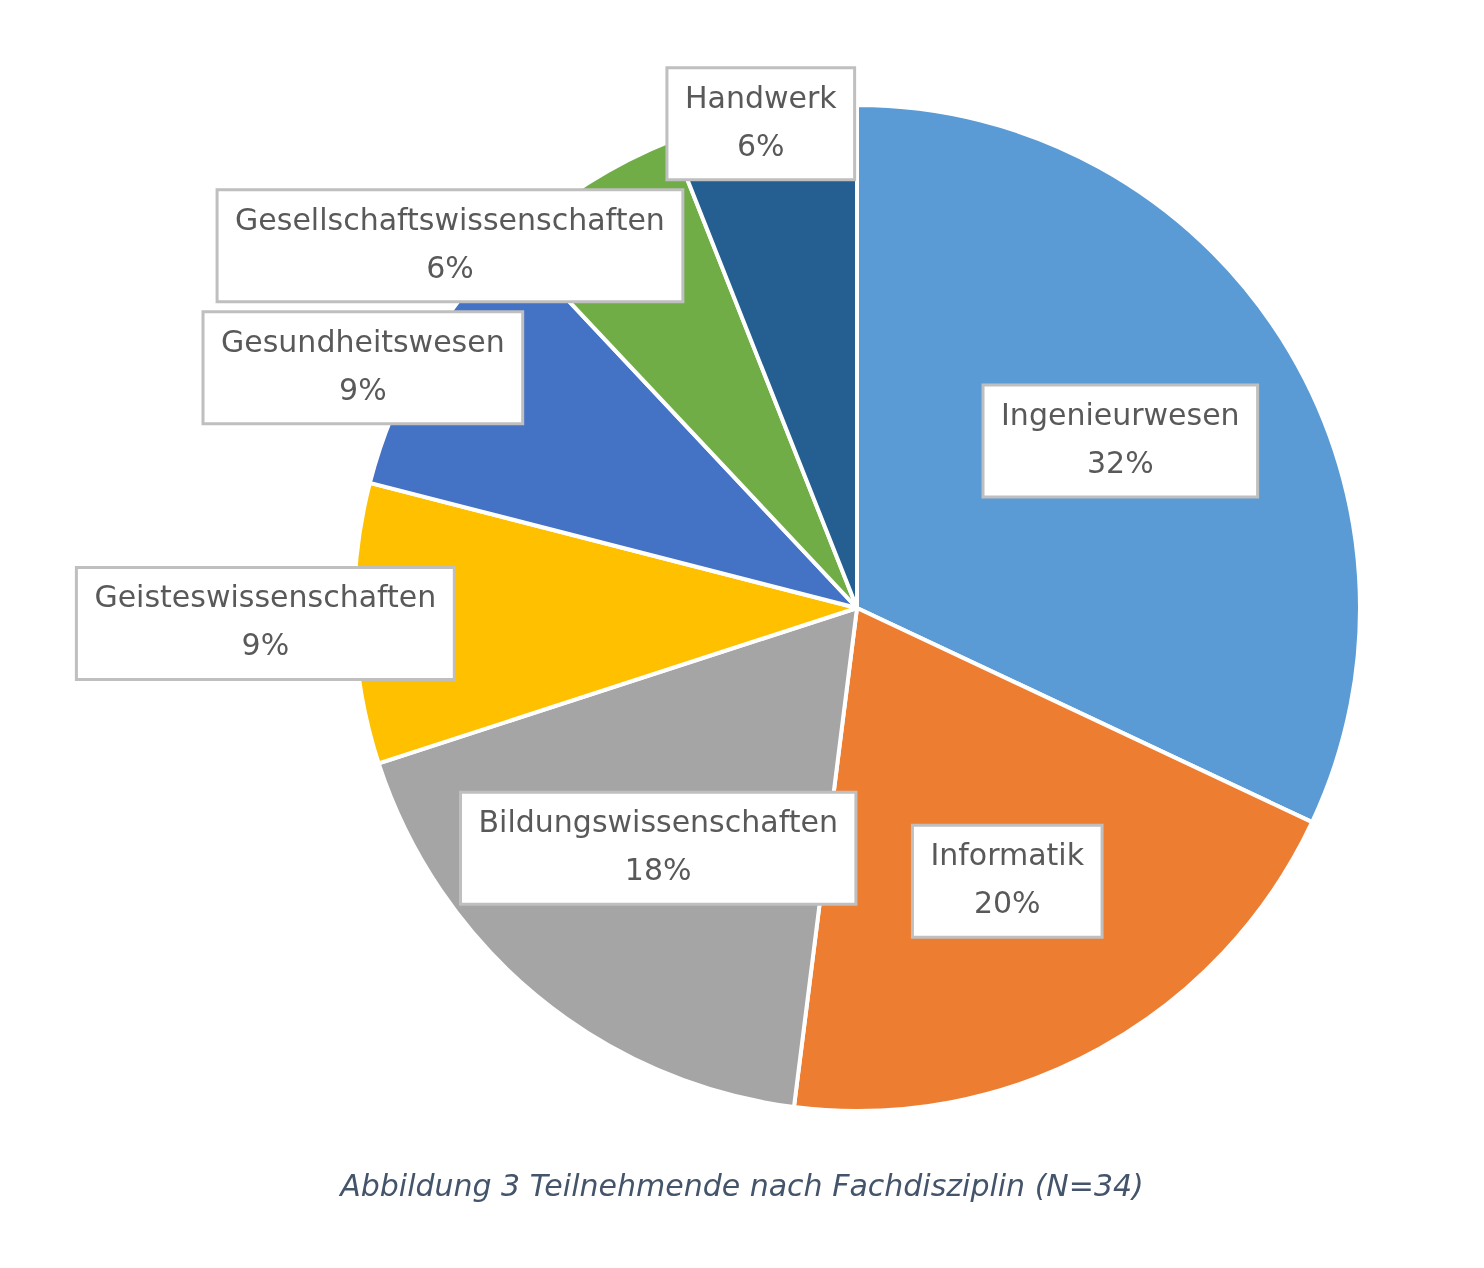 This screenshot has height=1268, width=1484. What do you see at coordinates (741, 1185) in the screenshot?
I see `text: Abbildung 3 Teilnehmende nach Fachdisziplin (N=34)` at bounding box center [741, 1185].